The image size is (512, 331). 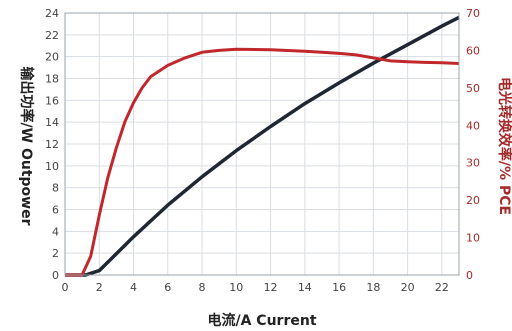 What do you see at coordinates (55, 275) in the screenshot?
I see `y-left-tick-label: 0` at bounding box center [55, 275].